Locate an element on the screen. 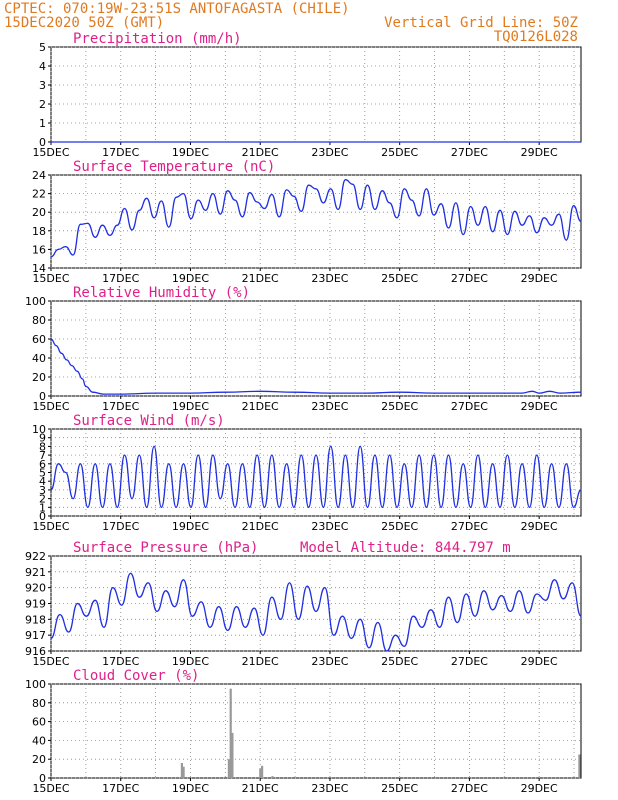 Image resolution: width=618 pixels, height=800 pixels. header-grid-note: Vertical Grid Line: 50Z is located at coordinates (481, 23).